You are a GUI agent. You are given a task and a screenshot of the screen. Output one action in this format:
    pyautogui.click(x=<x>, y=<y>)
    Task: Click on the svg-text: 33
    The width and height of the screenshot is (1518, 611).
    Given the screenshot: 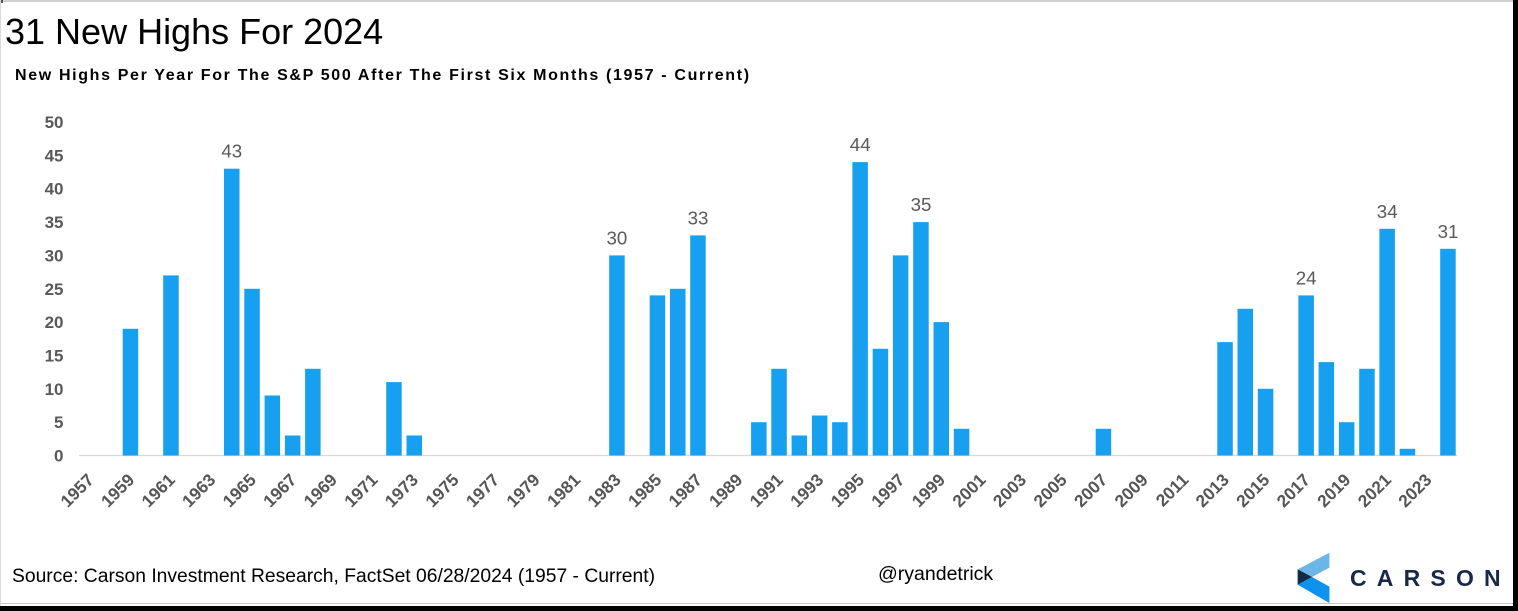 What is the action you would take?
    pyautogui.click(x=698, y=217)
    